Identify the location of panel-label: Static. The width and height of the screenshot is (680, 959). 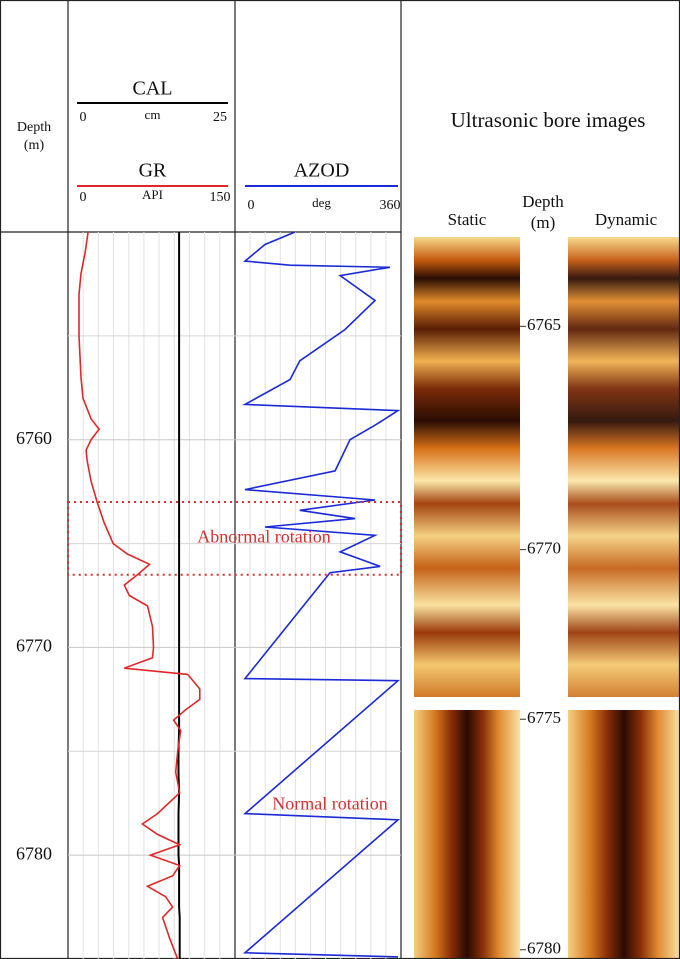
(467, 219).